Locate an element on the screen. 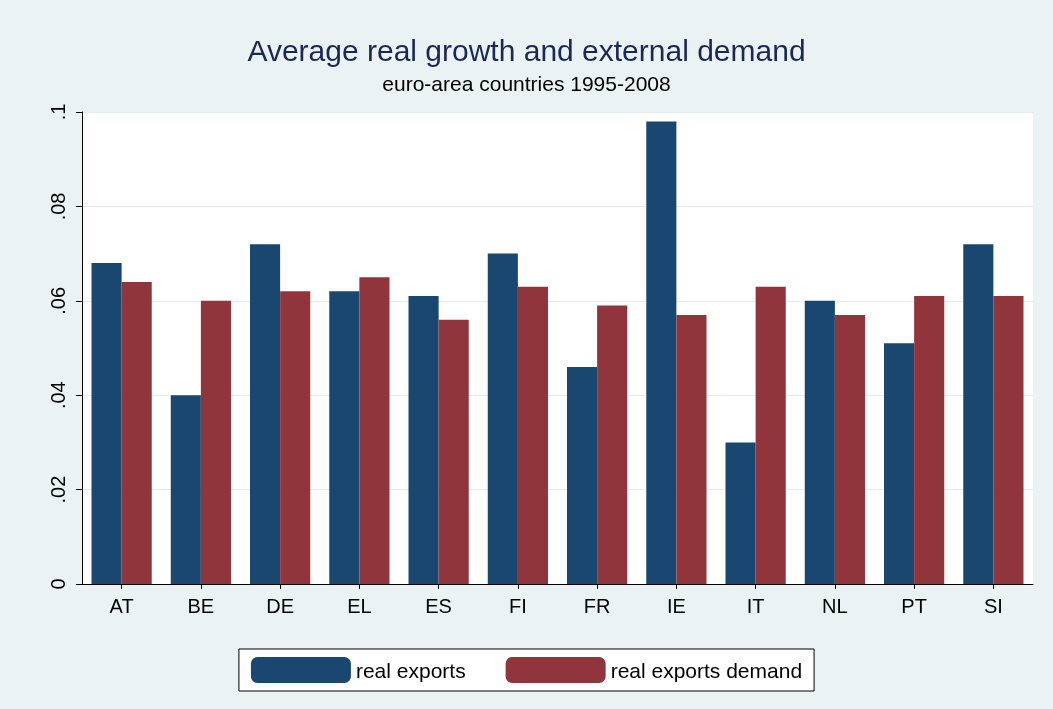 The height and width of the screenshot is (709, 1053). y-tick-label: 0 is located at coordinates (58, 584).